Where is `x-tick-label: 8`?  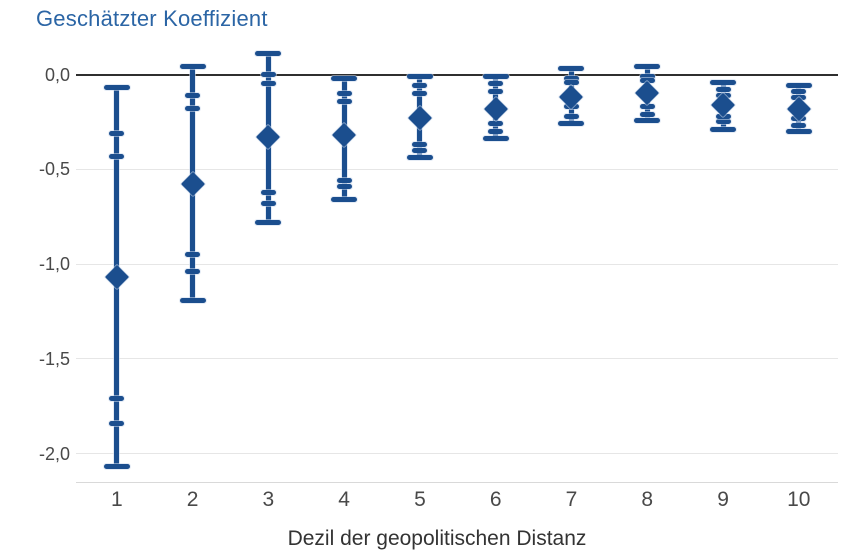 x-tick-label: 8 is located at coordinates (647, 499).